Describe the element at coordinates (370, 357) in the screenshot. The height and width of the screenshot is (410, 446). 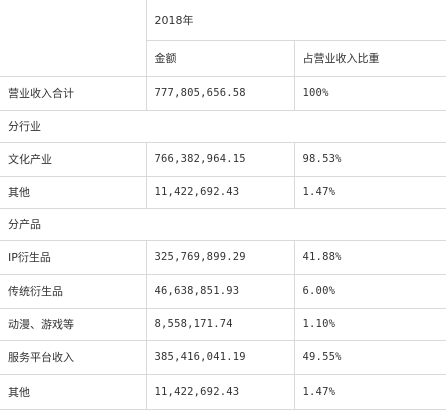
I see `row-share: 49.55%` at that location.